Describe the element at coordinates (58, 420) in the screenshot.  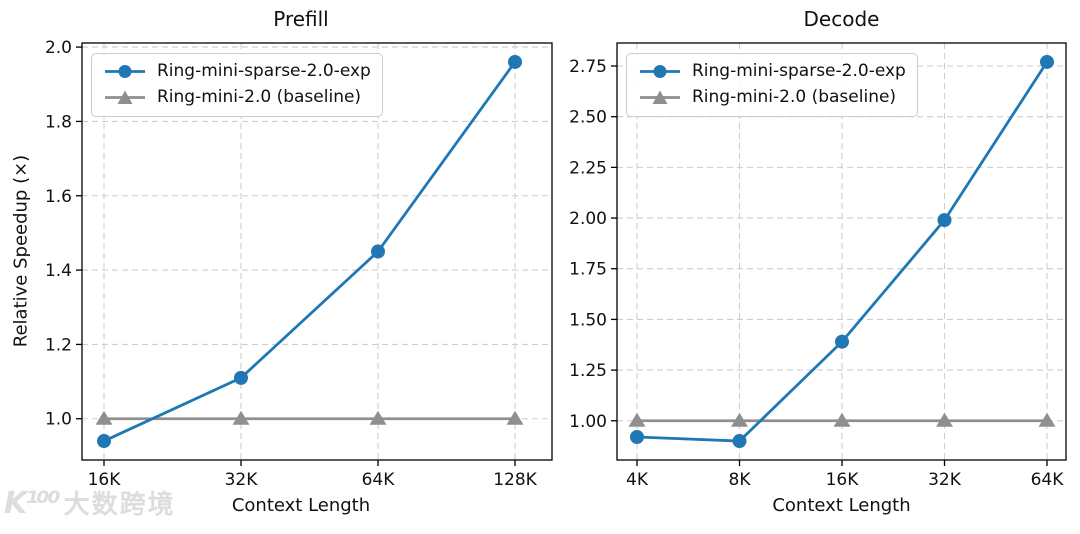
I see `y-tick-label: 1.0` at that location.